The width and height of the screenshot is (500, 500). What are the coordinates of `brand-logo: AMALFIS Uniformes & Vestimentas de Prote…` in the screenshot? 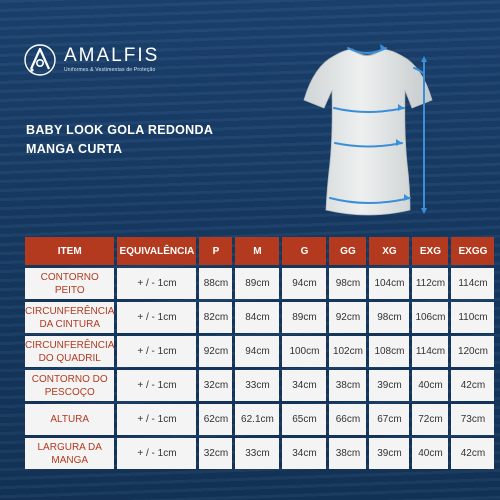 It's located at (90, 60).